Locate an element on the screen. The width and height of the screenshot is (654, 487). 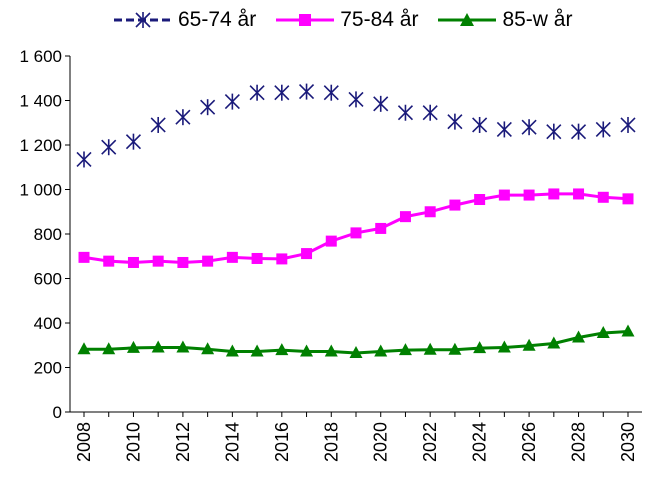
legend-asterisk-marker-icon is located at coordinates (143, 20).